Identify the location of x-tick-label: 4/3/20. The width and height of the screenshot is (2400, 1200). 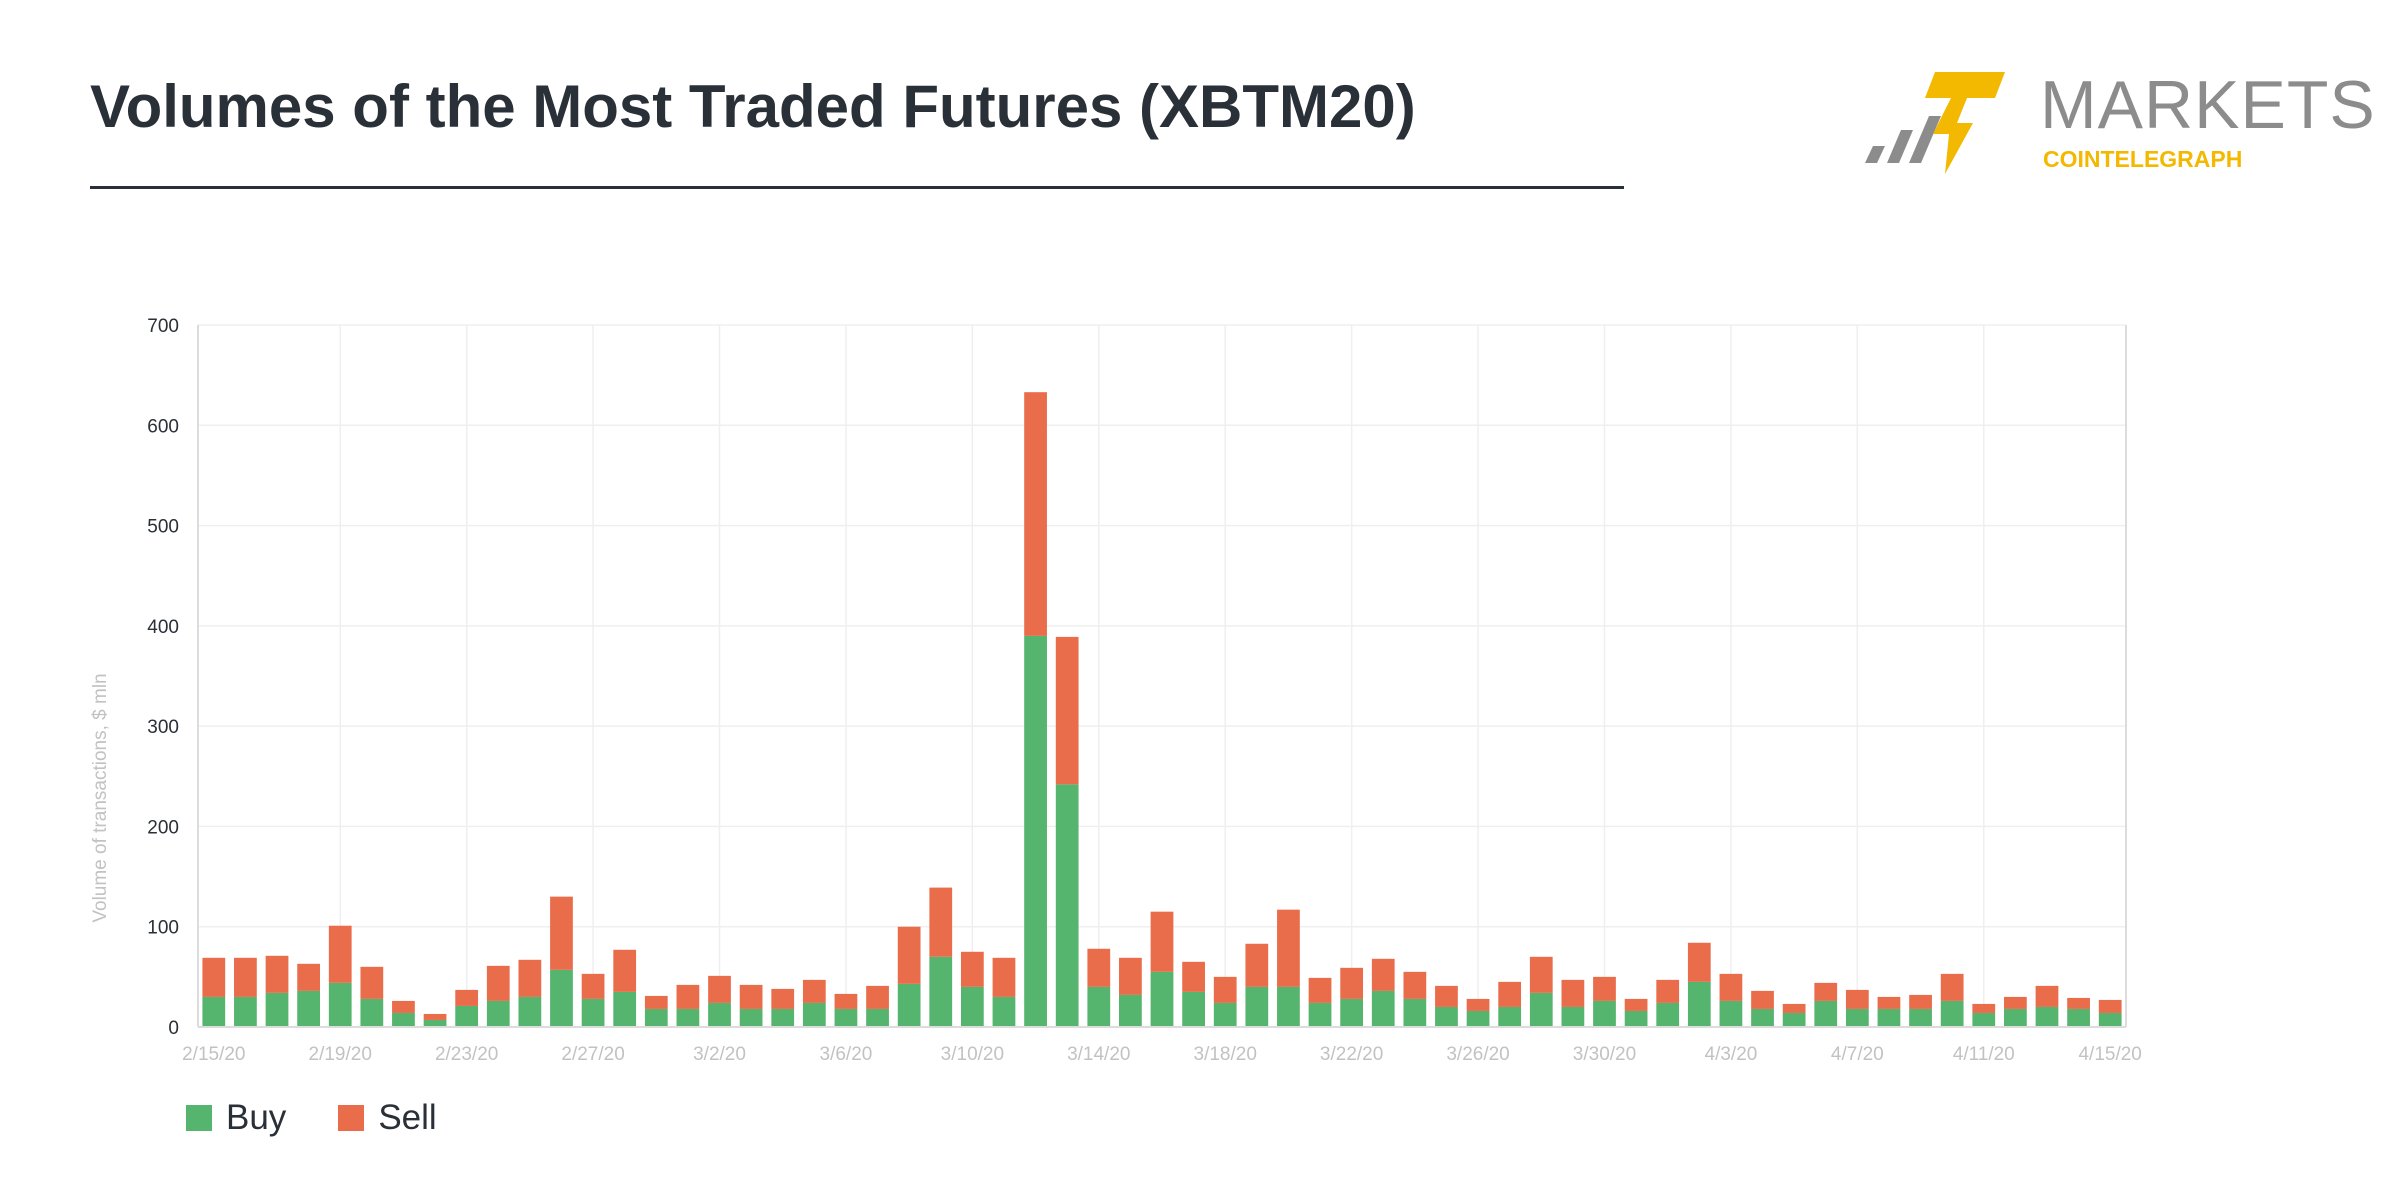
(1731, 1054).